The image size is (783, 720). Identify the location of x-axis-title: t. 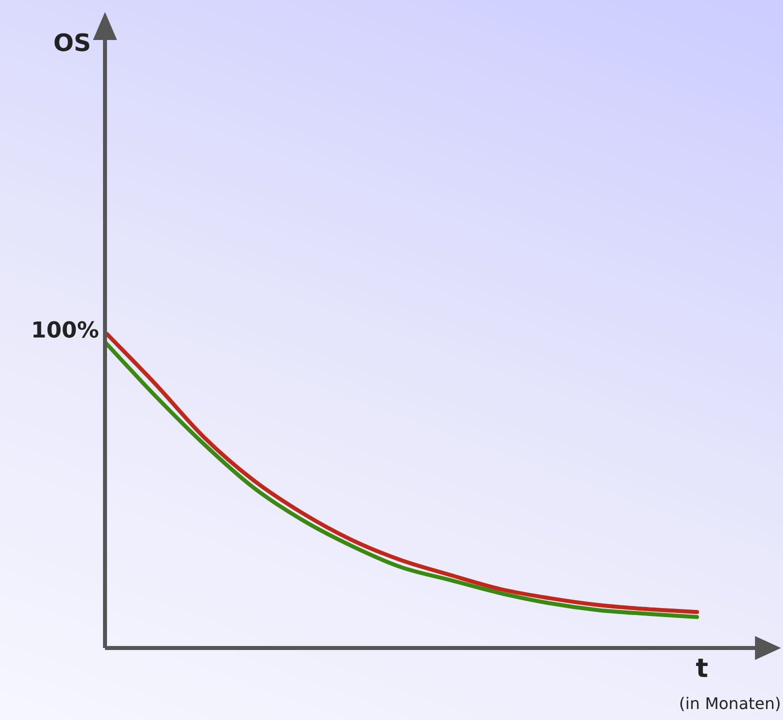
(702, 669).